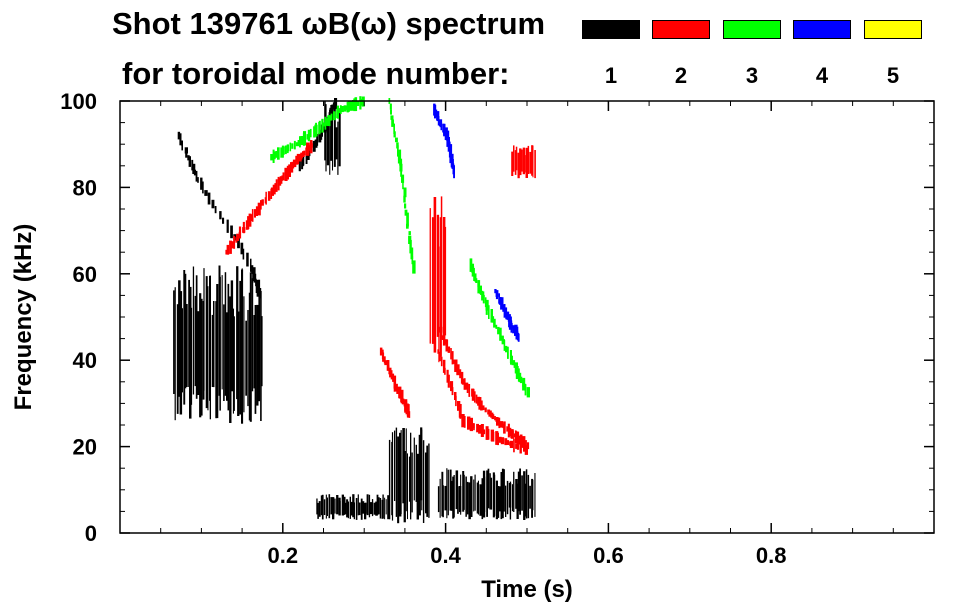  I want to click on series-2-trace-3-point, so click(401, 399).